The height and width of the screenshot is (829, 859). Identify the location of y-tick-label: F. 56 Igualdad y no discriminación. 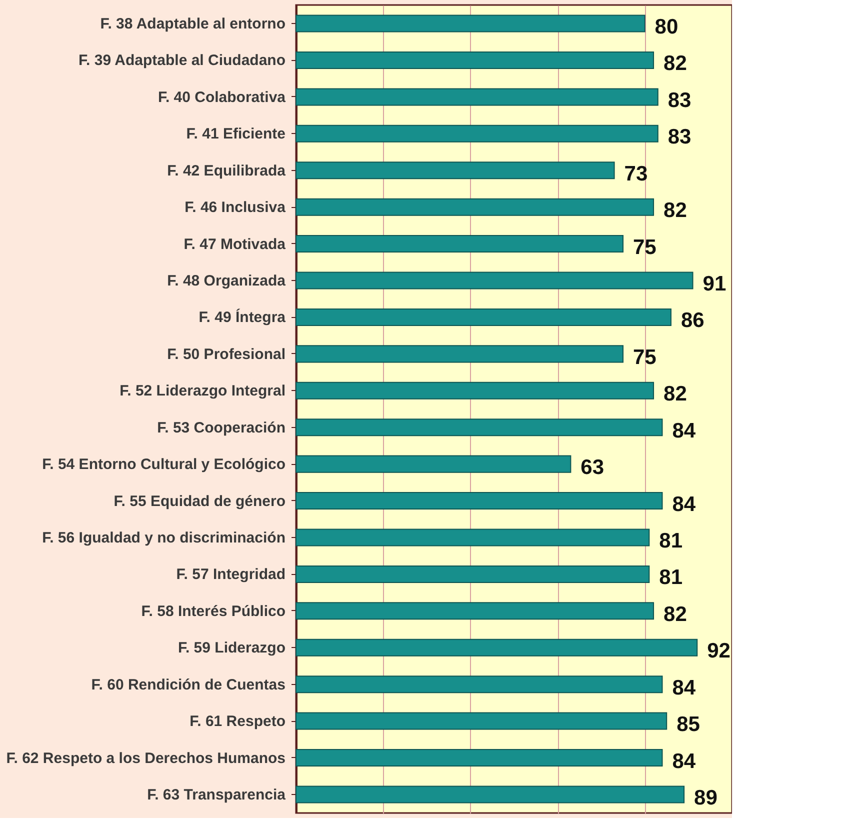
(164, 537).